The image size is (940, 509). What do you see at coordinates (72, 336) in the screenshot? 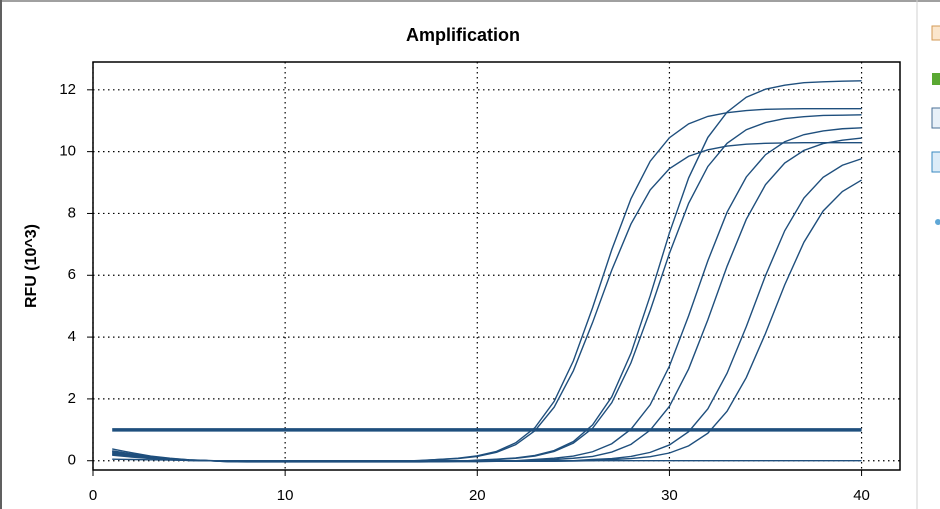
I see `y-tick-label: 4` at bounding box center [72, 336].